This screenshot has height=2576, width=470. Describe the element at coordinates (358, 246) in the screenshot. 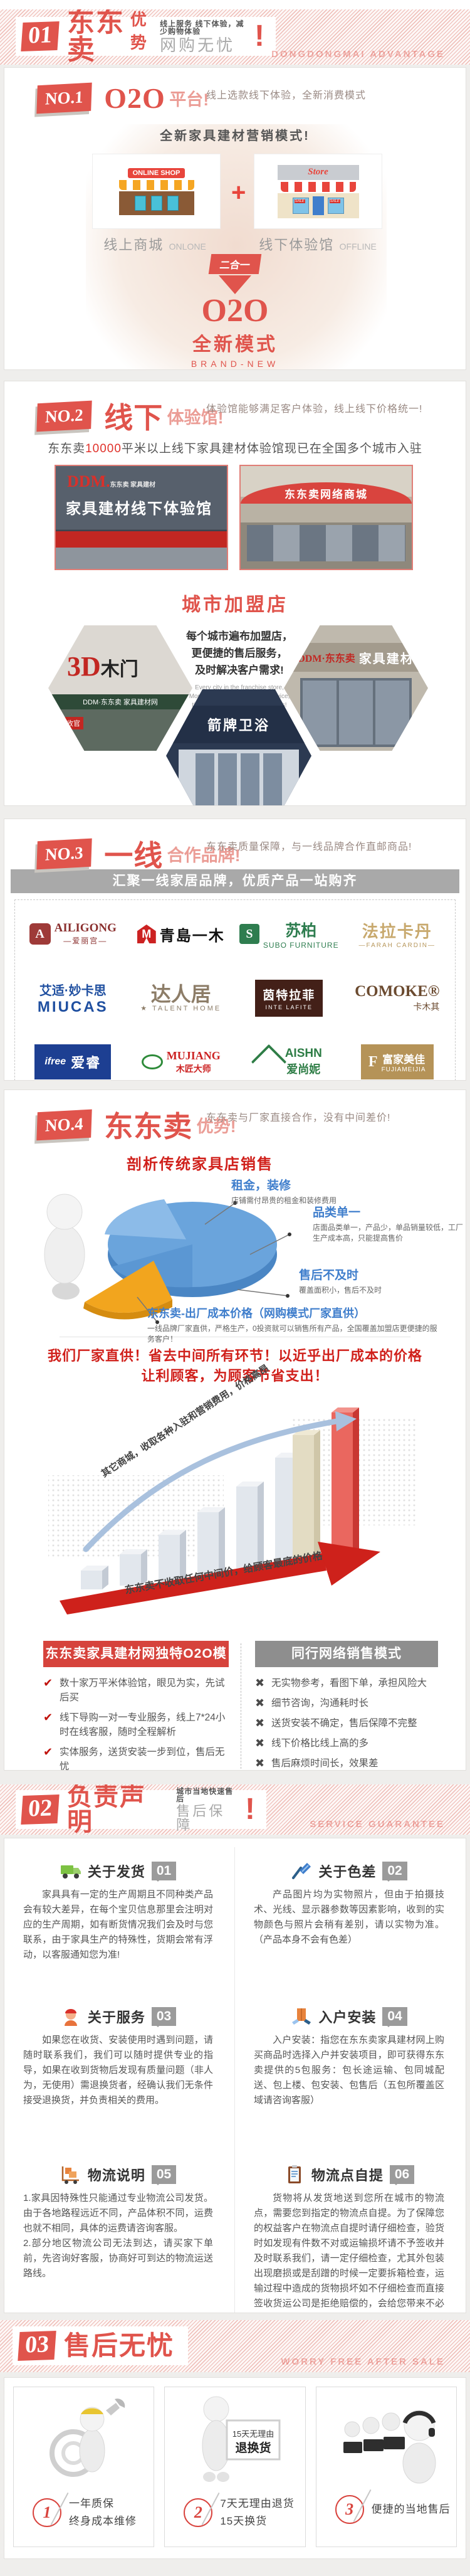

I see `offline-caption-en: OFFLINE` at that location.